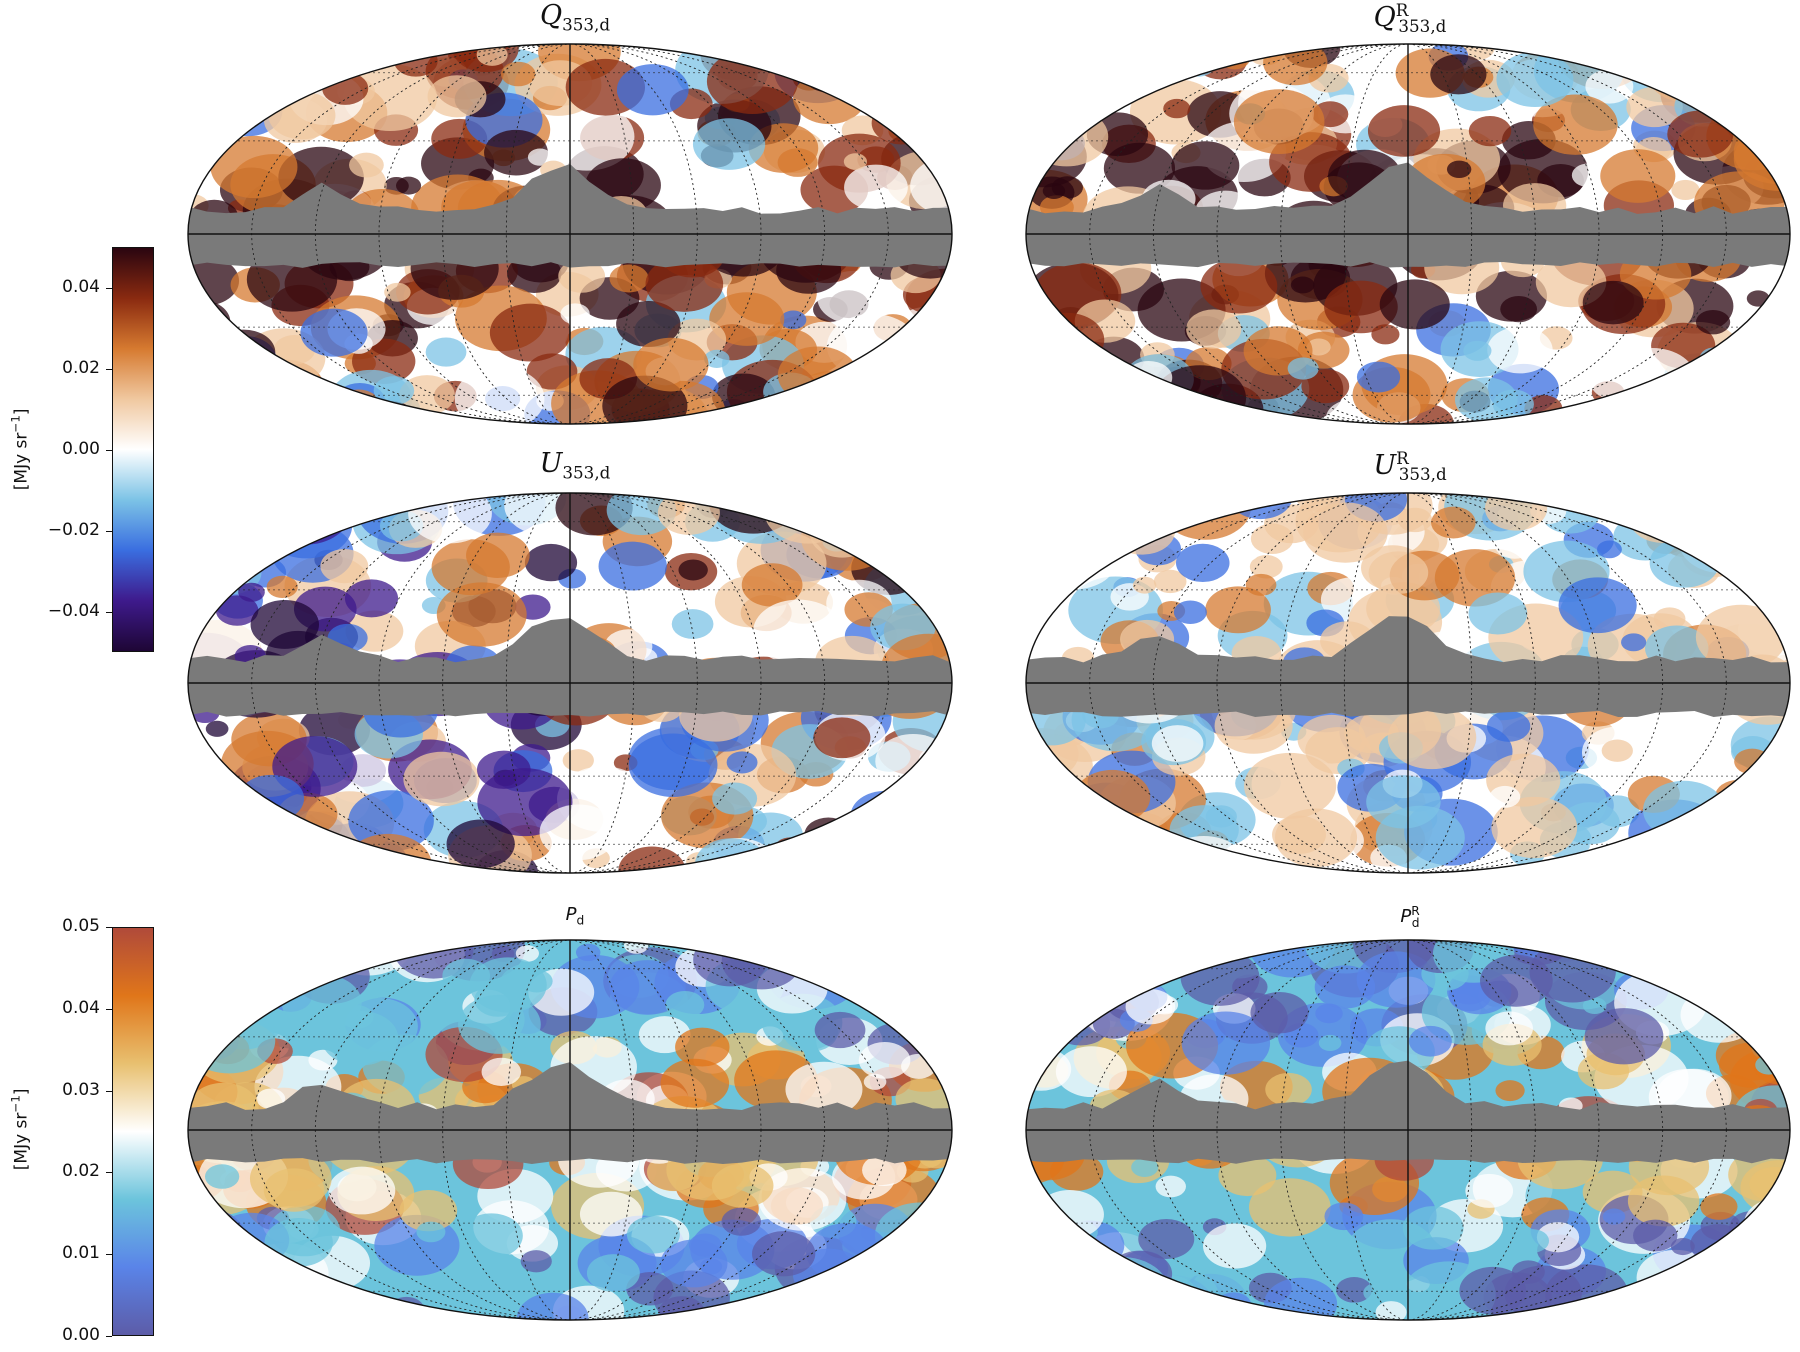  What do you see at coordinates (73, 529) in the screenshot?
I see `colorbar-top-tick-label: −0.02` at bounding box center [73, 529].